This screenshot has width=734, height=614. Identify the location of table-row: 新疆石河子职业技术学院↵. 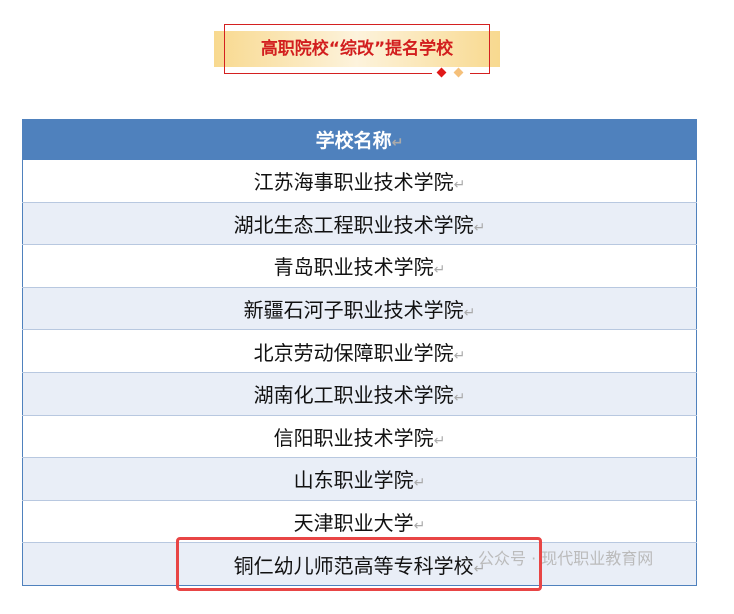
(359, 308).